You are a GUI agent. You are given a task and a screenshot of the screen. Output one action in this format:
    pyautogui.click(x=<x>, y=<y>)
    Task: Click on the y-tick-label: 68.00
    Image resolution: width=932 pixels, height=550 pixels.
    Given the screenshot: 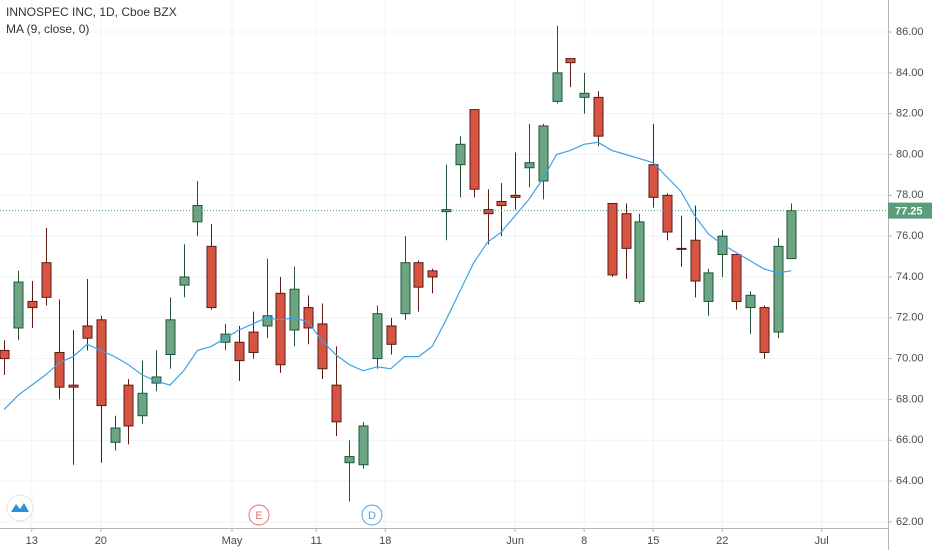 What is the action you would take?
    pyautogui.click(x=910, y=399)
    